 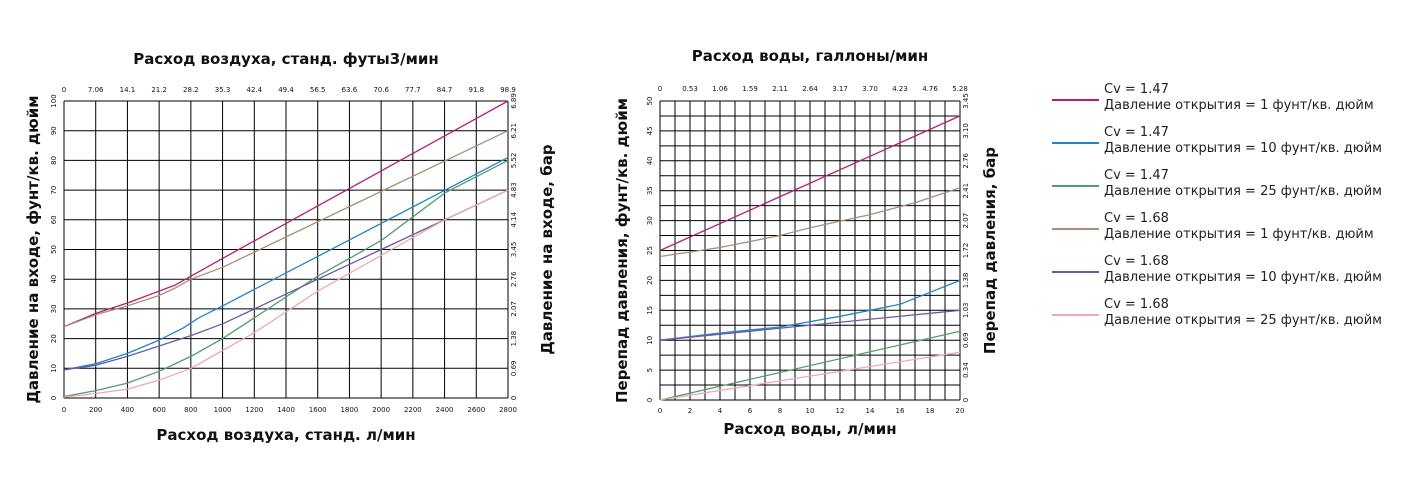 What do you see at coordinates (158, 410) in the screenshot?
I see `x-tick-label: 600` at bounding box center [158, 410].